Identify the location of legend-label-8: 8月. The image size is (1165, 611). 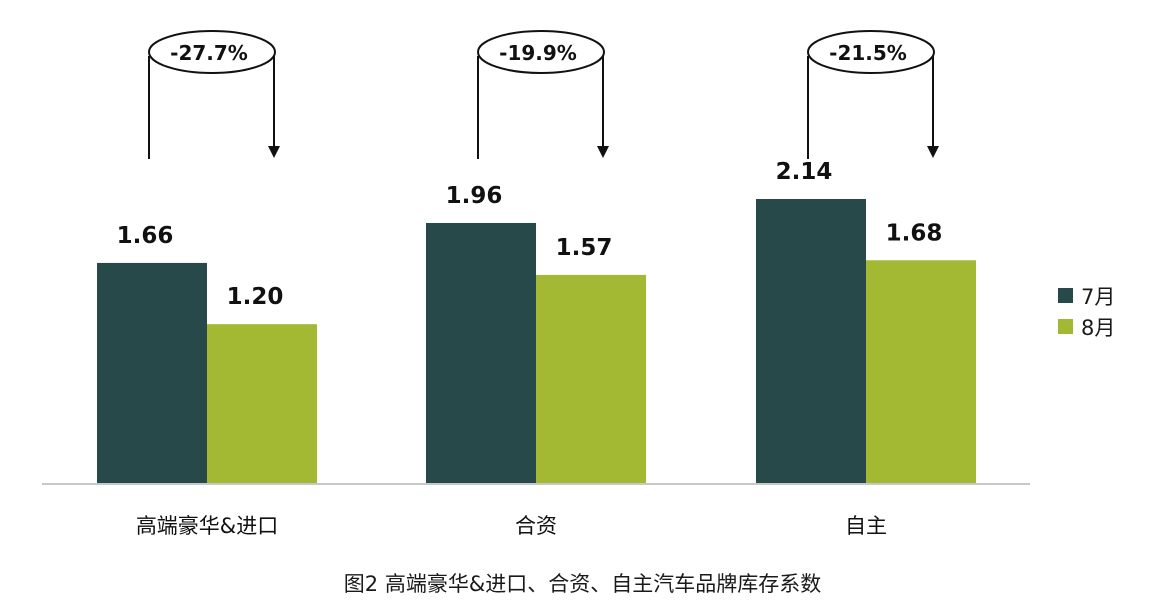
(1098, 327).